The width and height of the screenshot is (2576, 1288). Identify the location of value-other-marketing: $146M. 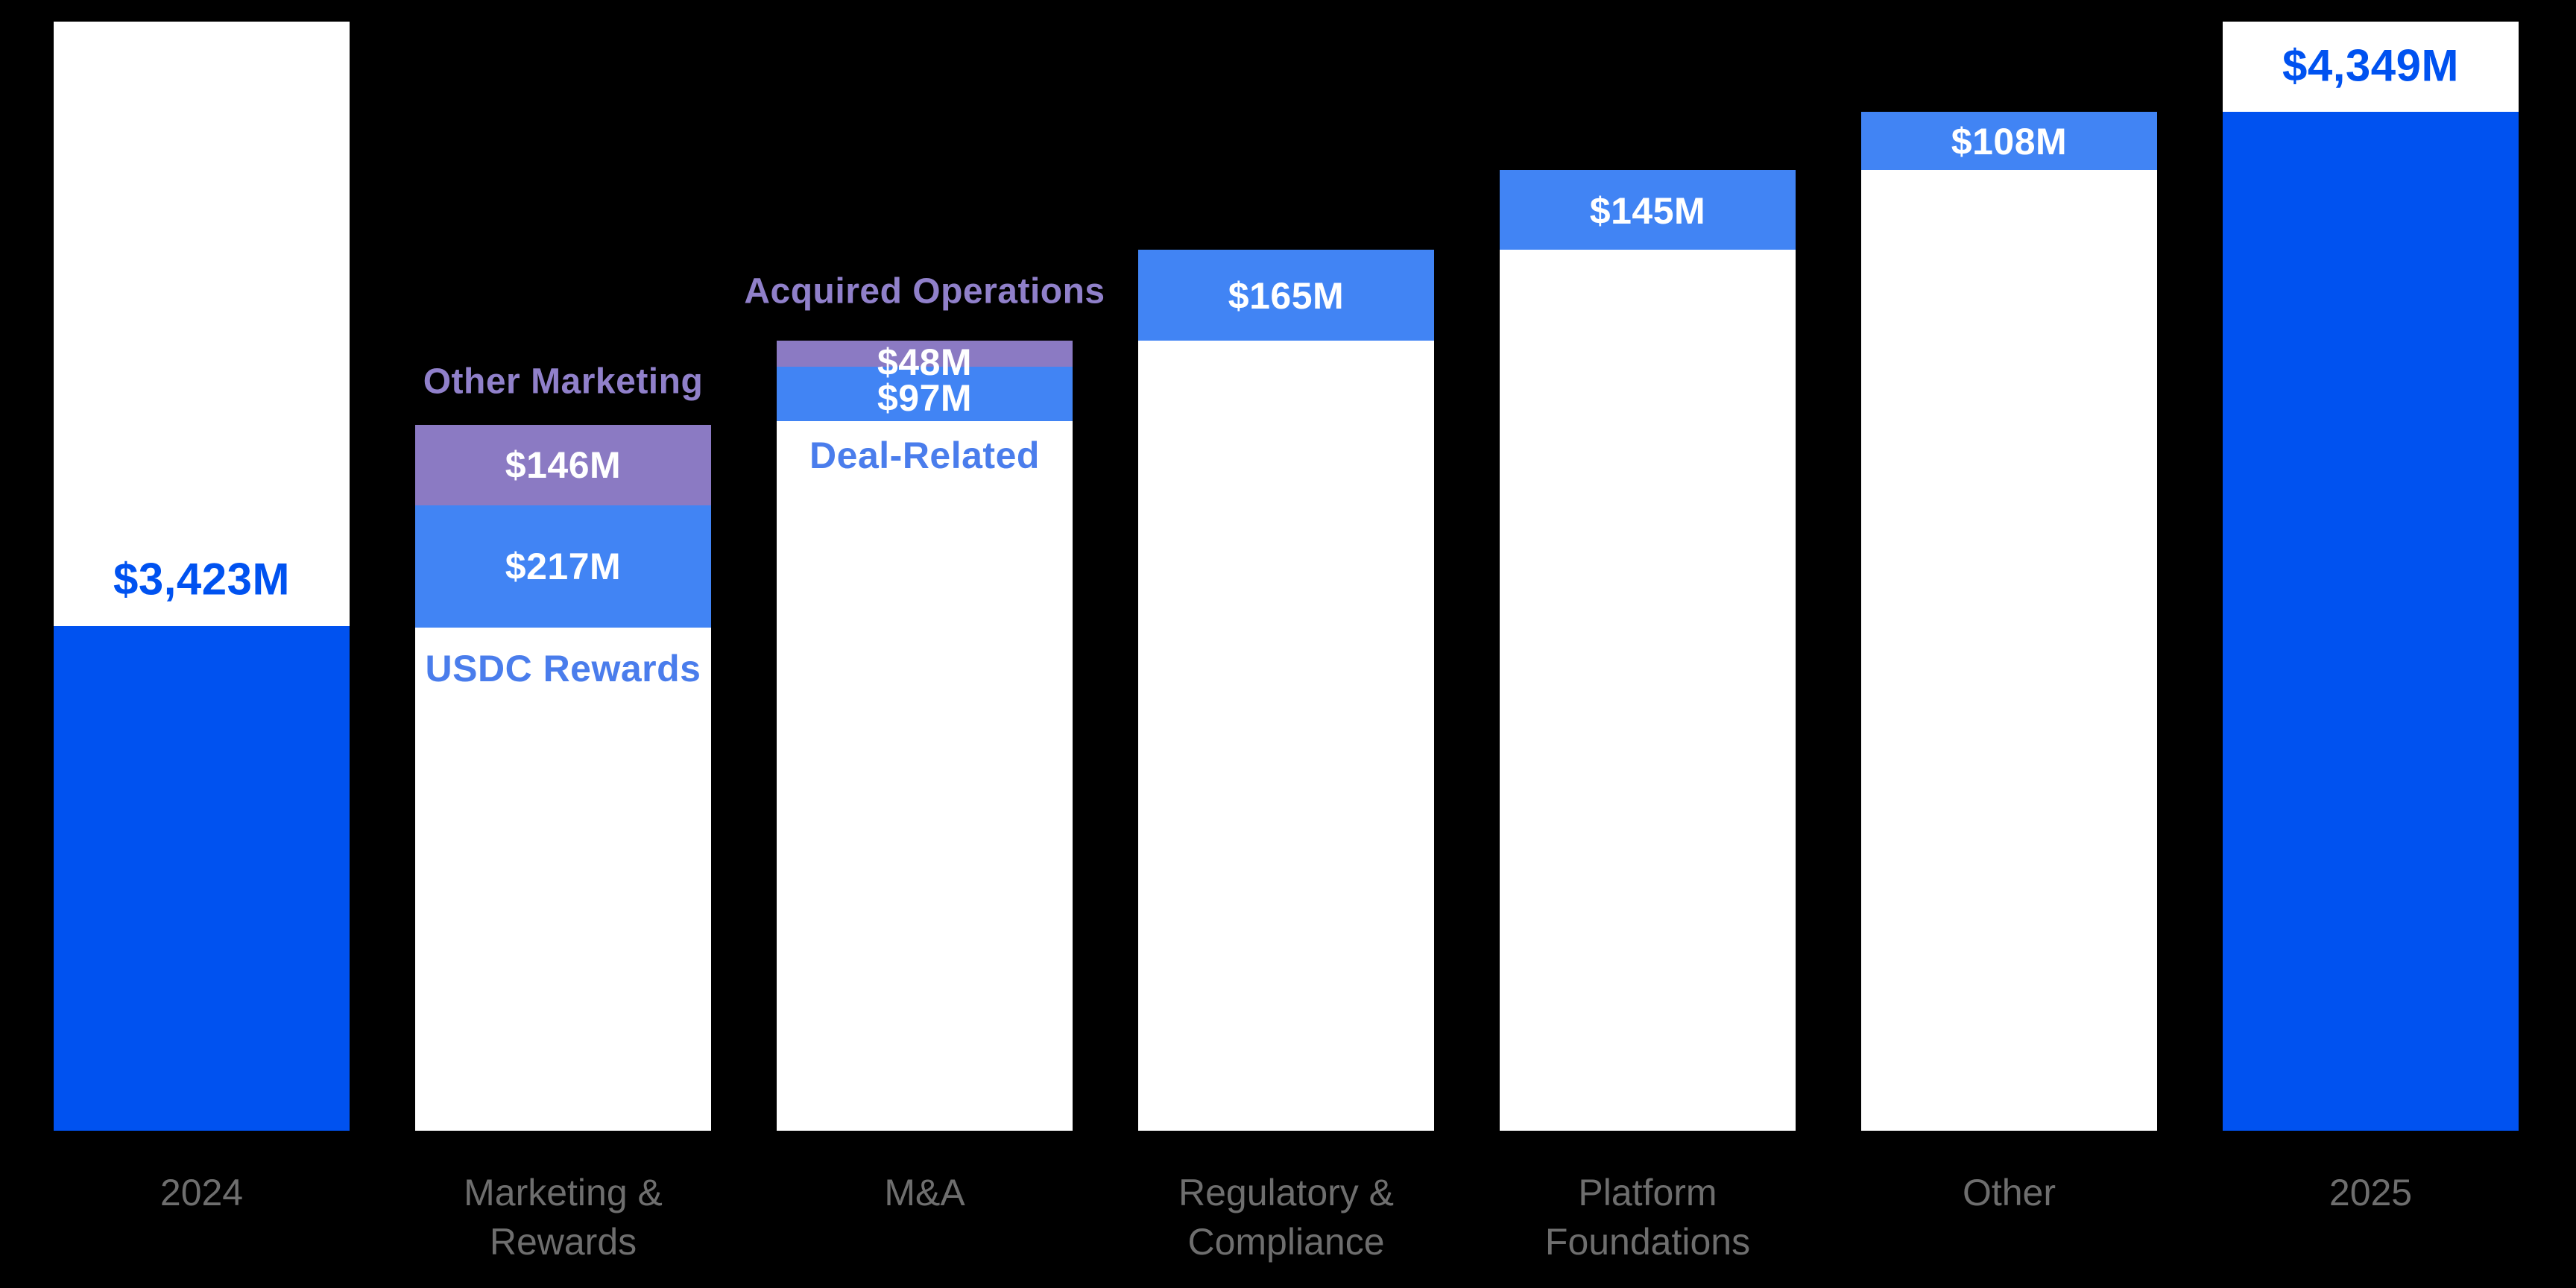
(563, 465).